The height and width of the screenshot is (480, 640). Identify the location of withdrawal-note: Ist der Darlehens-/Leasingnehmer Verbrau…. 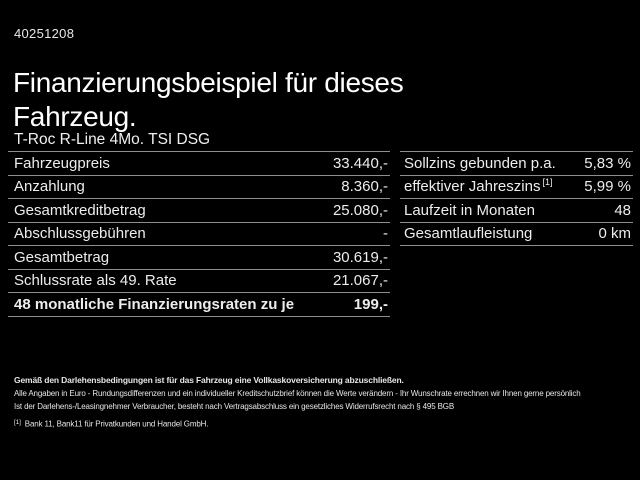
(234, 406).